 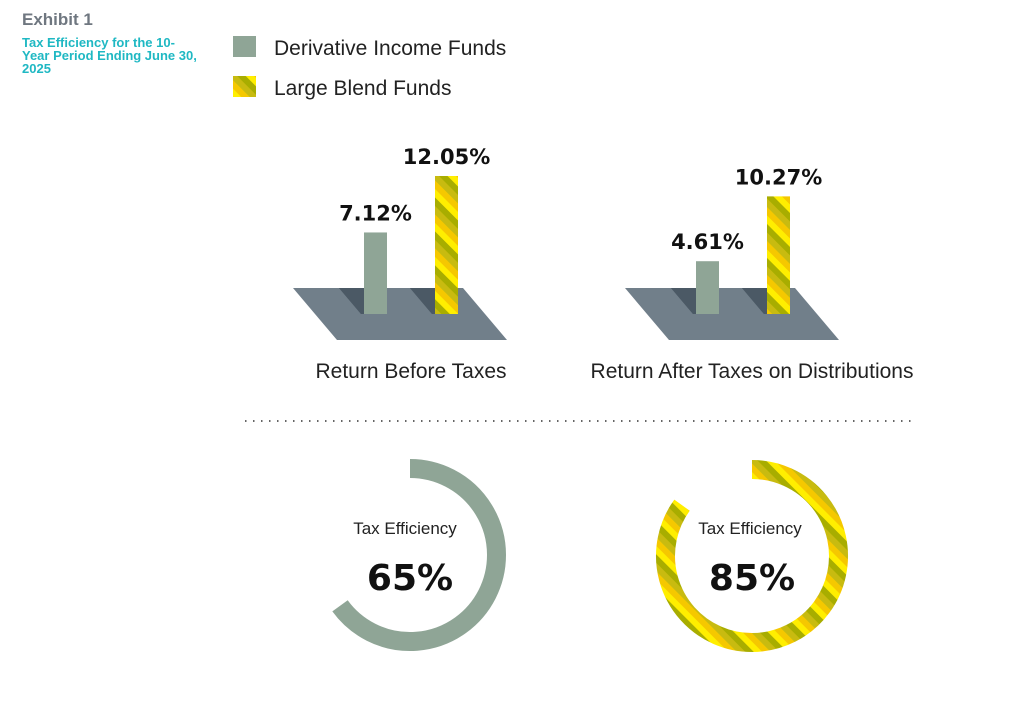 I want to click on donut-value-0: 65%, so click(x=410, y=578).